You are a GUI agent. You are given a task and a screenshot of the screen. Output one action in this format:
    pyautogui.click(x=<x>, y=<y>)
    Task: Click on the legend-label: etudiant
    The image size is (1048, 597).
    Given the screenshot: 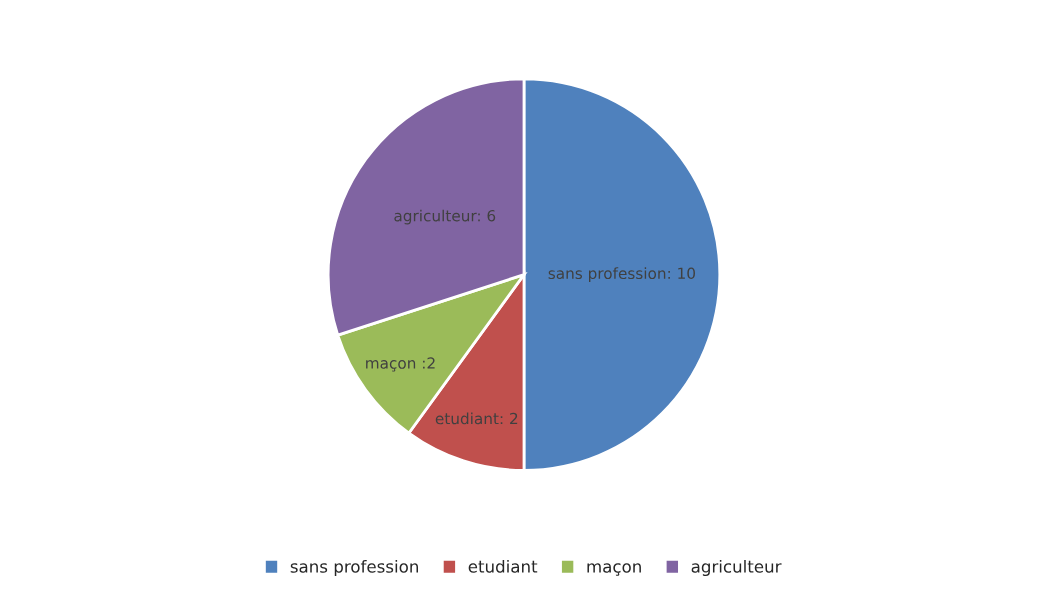 What is the action you would take?
    pyautogui.click(x=503, y=566)
    